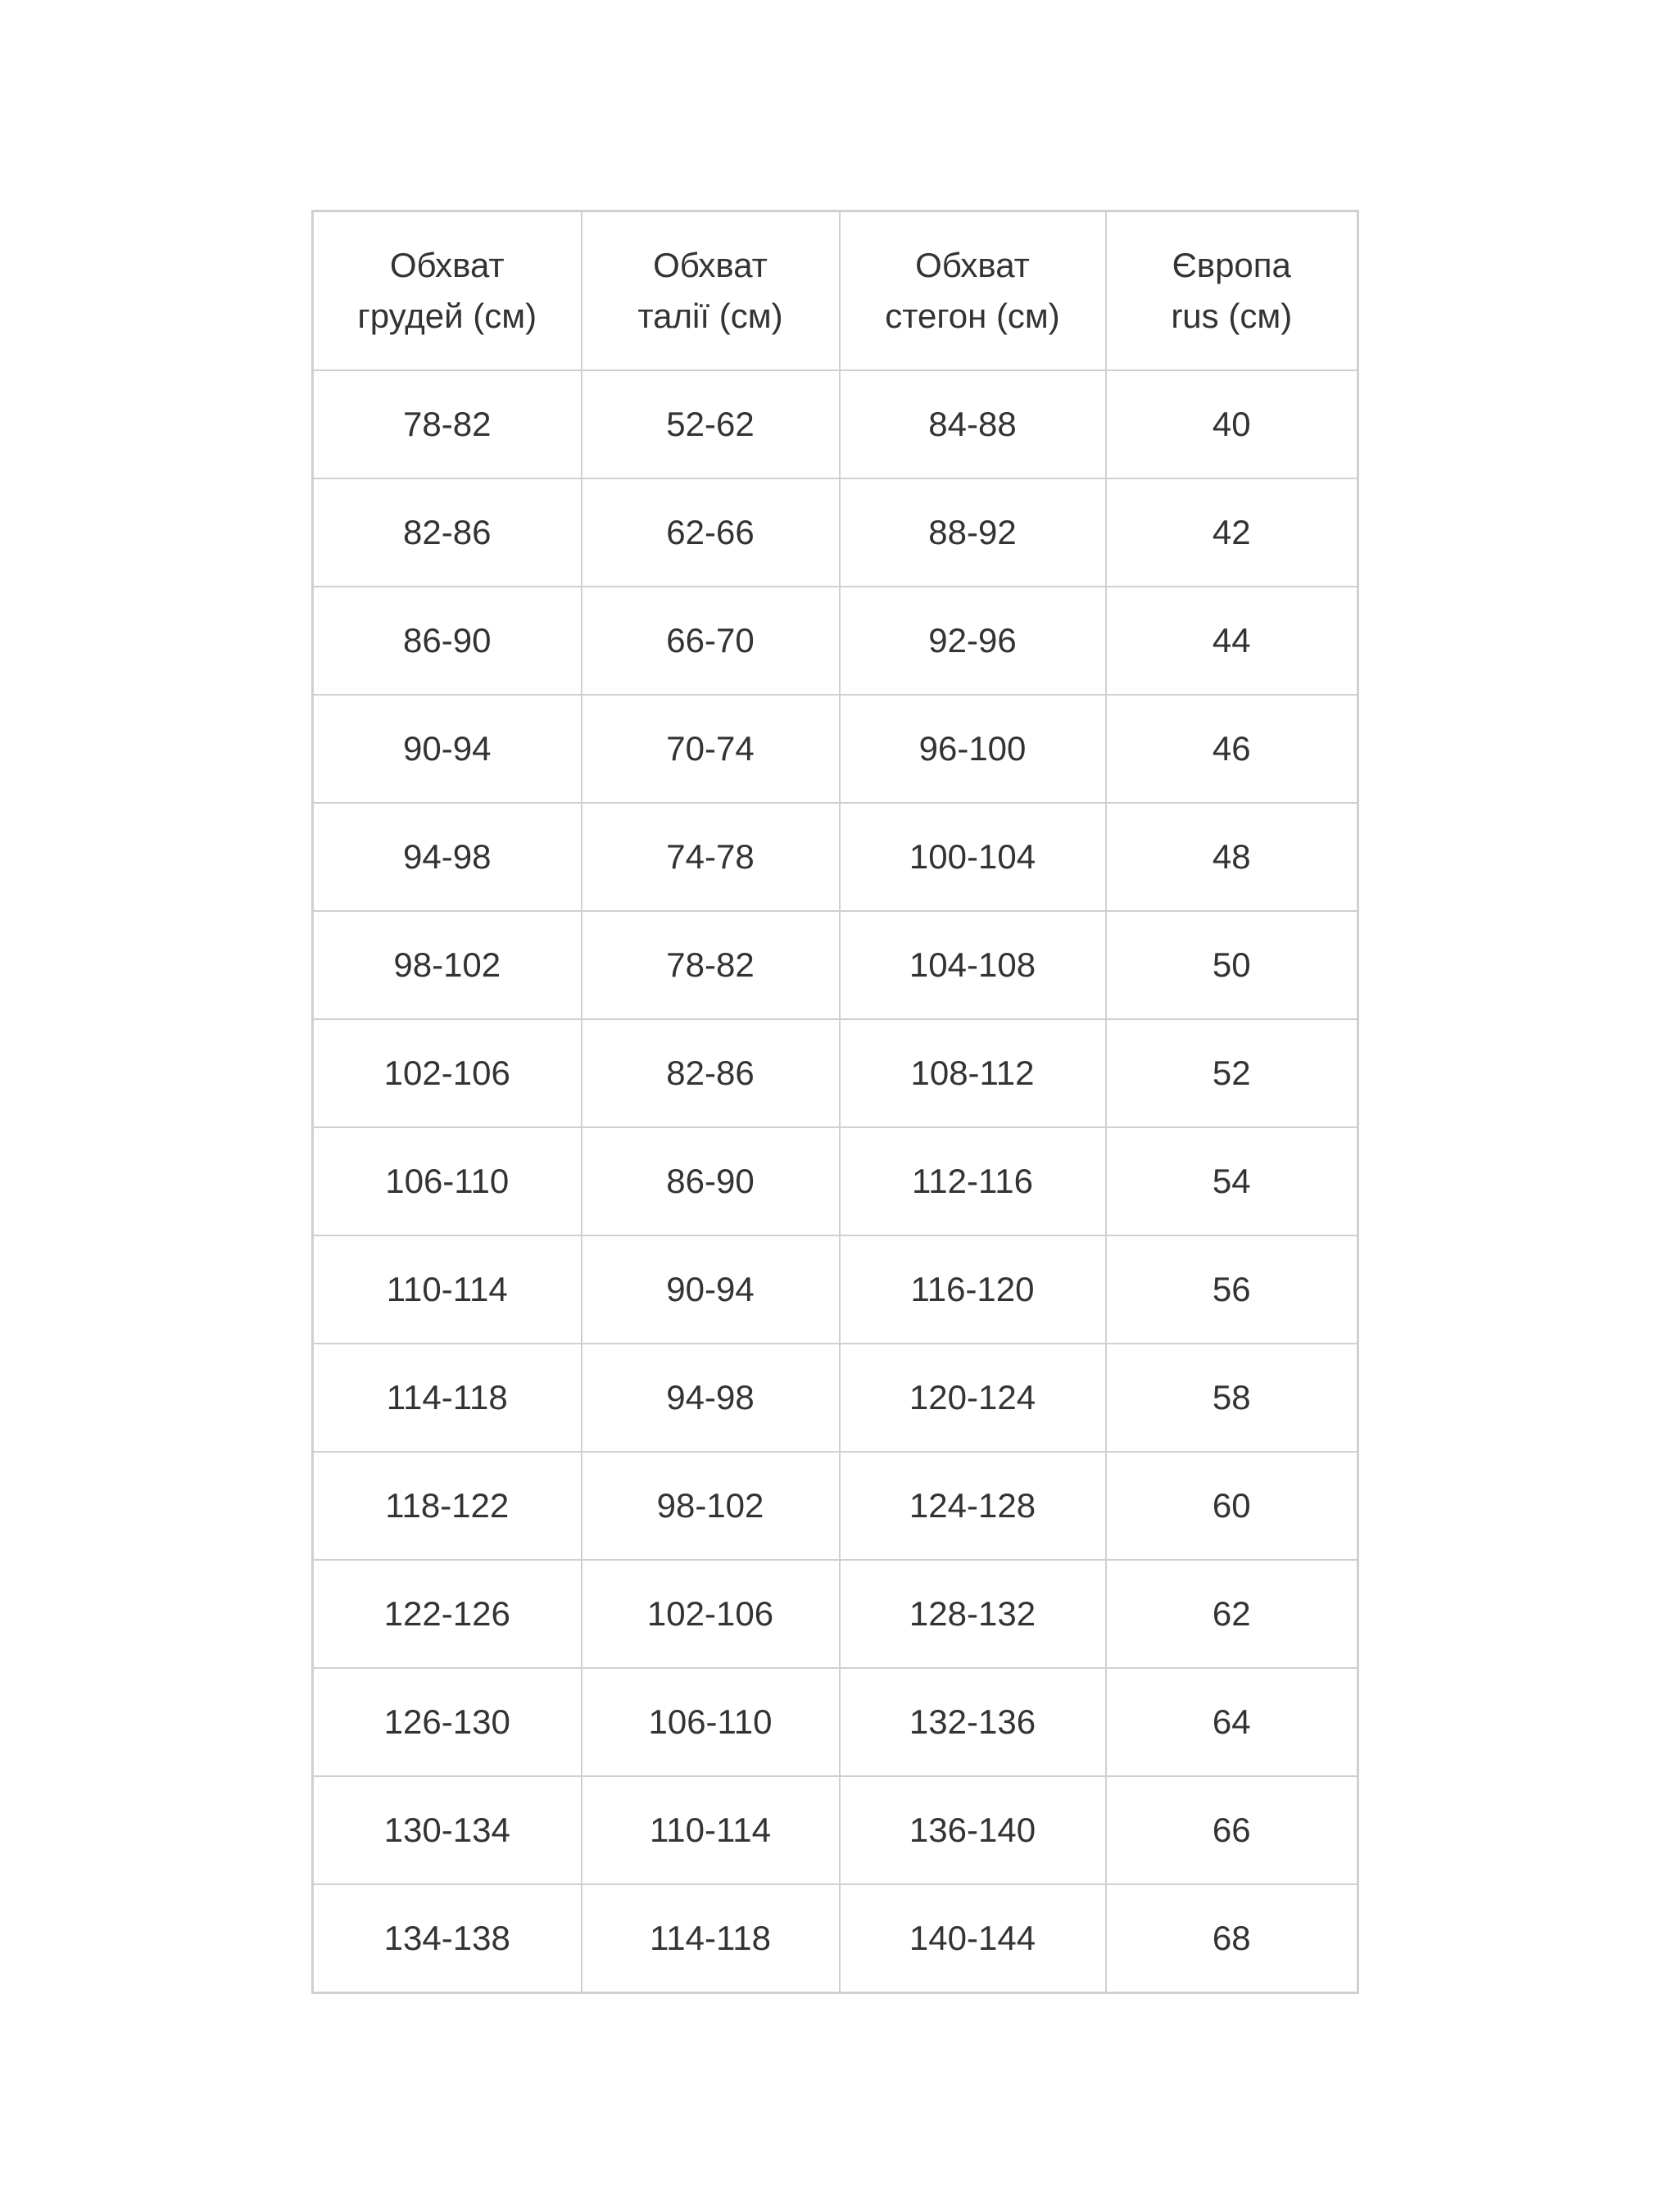 The width and height of the screenshot is (1659, 2212). Describe the element at coordinates (1231, 1830) in the screenshot. I see `cell-europe-size: 66` at that location.